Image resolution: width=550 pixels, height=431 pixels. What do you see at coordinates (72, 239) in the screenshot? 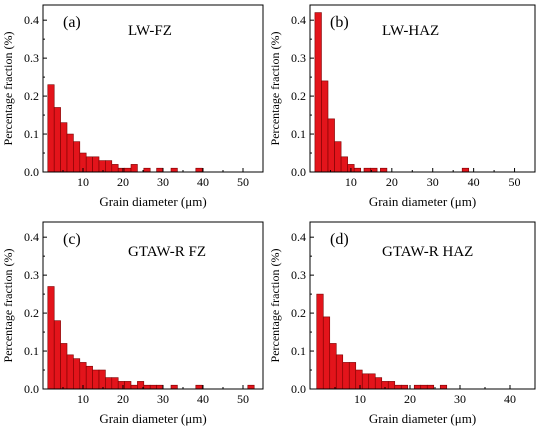
I see `panel-label: (c)` at bounding box center [72, 239].